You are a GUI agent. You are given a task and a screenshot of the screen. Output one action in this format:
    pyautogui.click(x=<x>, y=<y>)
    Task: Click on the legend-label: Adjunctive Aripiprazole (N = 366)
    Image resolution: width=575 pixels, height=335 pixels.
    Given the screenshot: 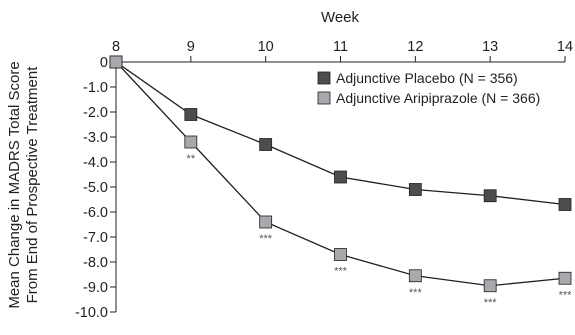 What is the action you would take?
    pyautogui.click(x=438, y=98)
    